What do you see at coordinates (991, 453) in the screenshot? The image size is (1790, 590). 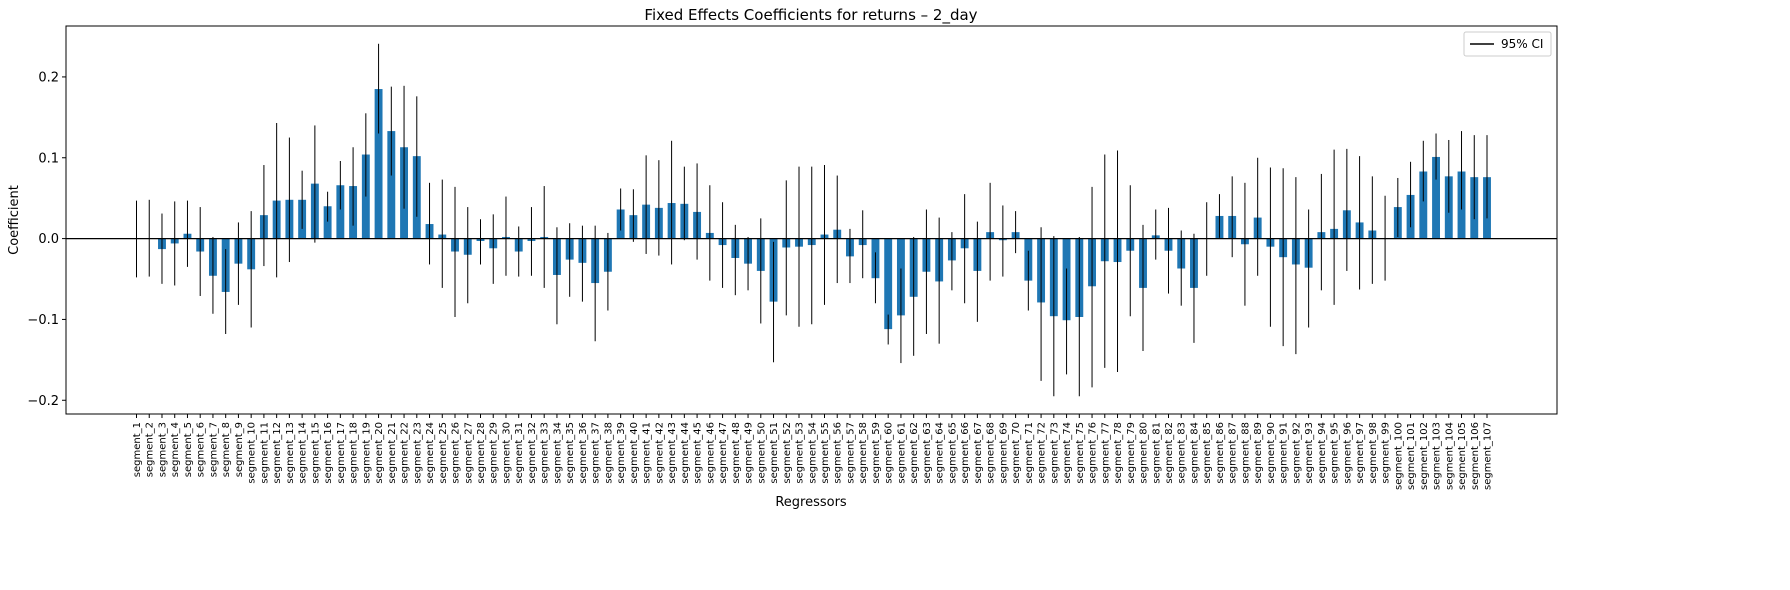 I see `x-tick-label: segment_68` at bounding box center [991, 453].